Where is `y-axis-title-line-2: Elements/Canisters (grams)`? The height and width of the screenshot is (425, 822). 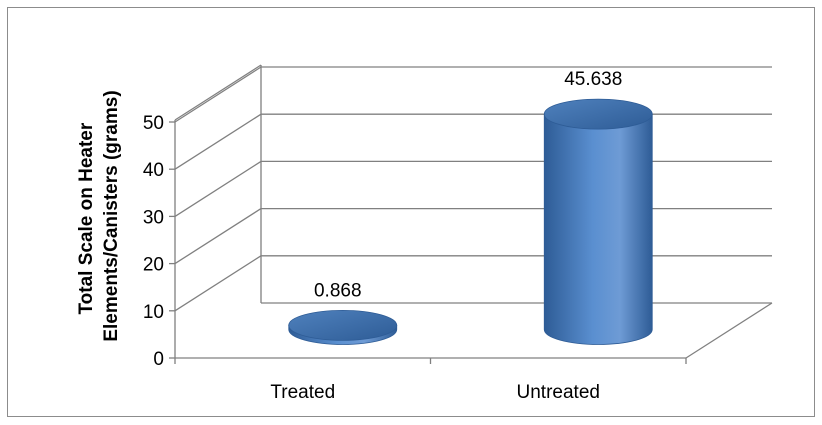 y-axis-title-line-2: Elements/Canisters (grams) is located at coordinates (111, 215).